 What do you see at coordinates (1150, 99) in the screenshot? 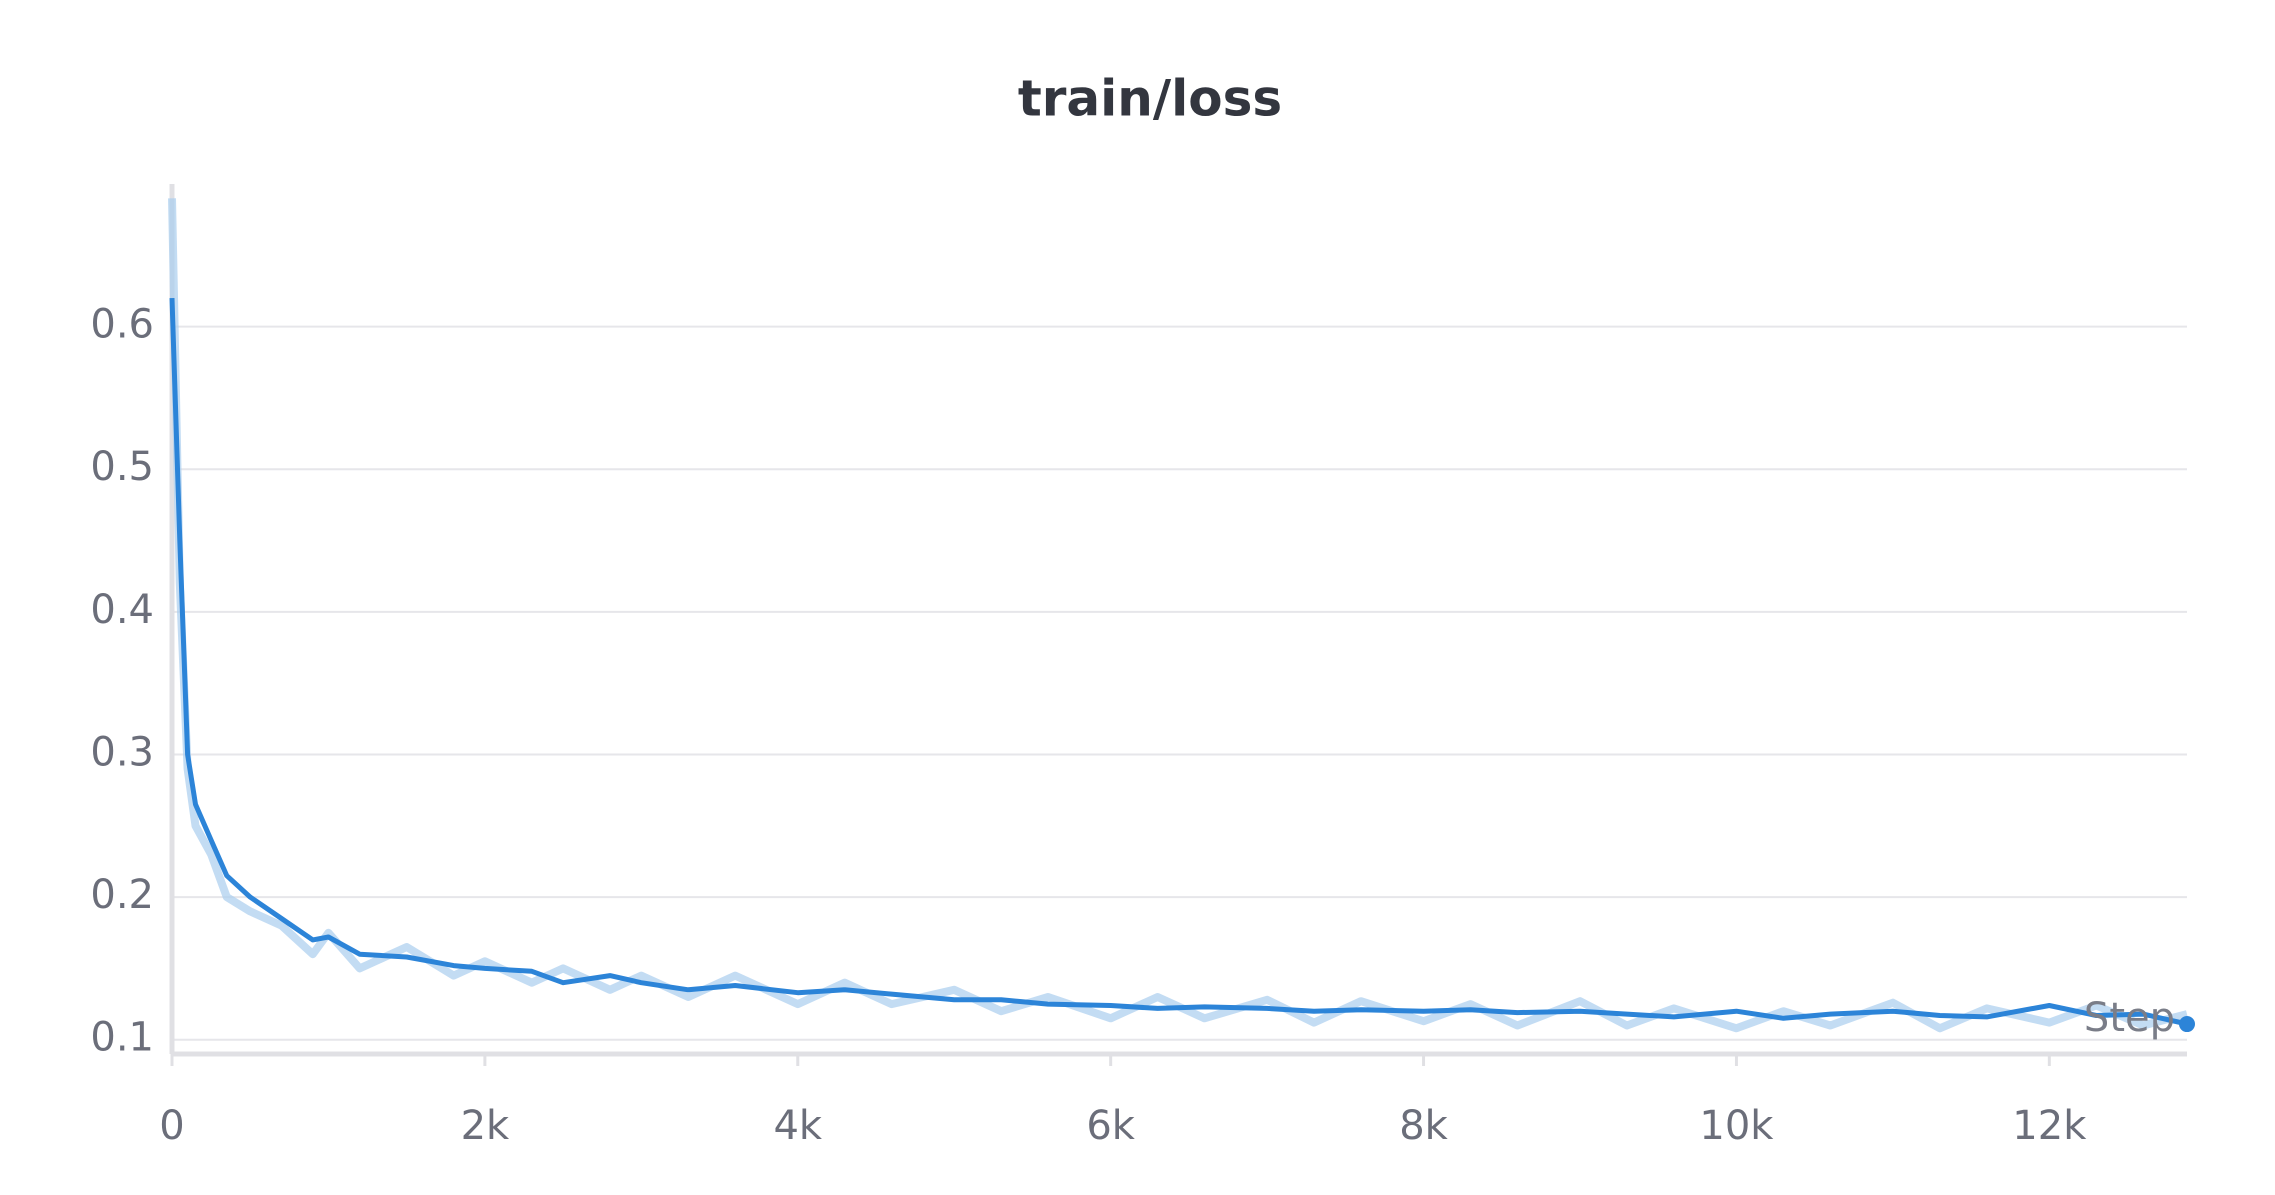
I see `chart-title: train/loss` at bounding box center [1150, 99].